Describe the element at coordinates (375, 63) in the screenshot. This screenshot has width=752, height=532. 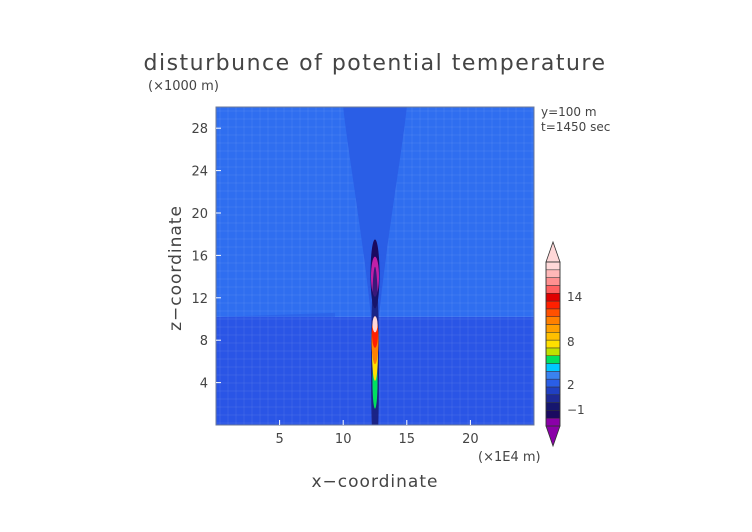
I see `chart-title: disturbunce of potential temperature` at that location.